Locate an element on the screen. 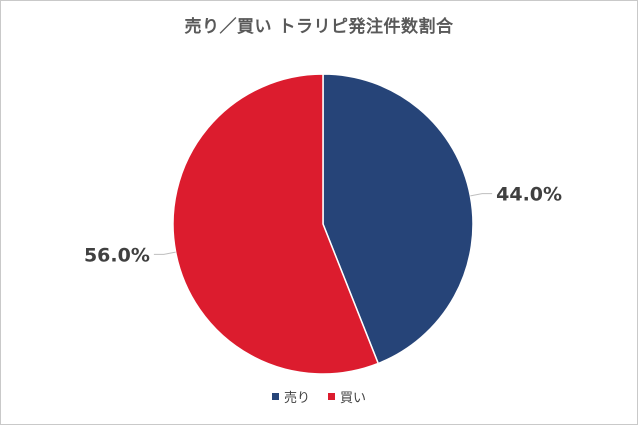  chart-title: 売り／買い トラリピ発注件数割合 is located at coordinates (319, 27).